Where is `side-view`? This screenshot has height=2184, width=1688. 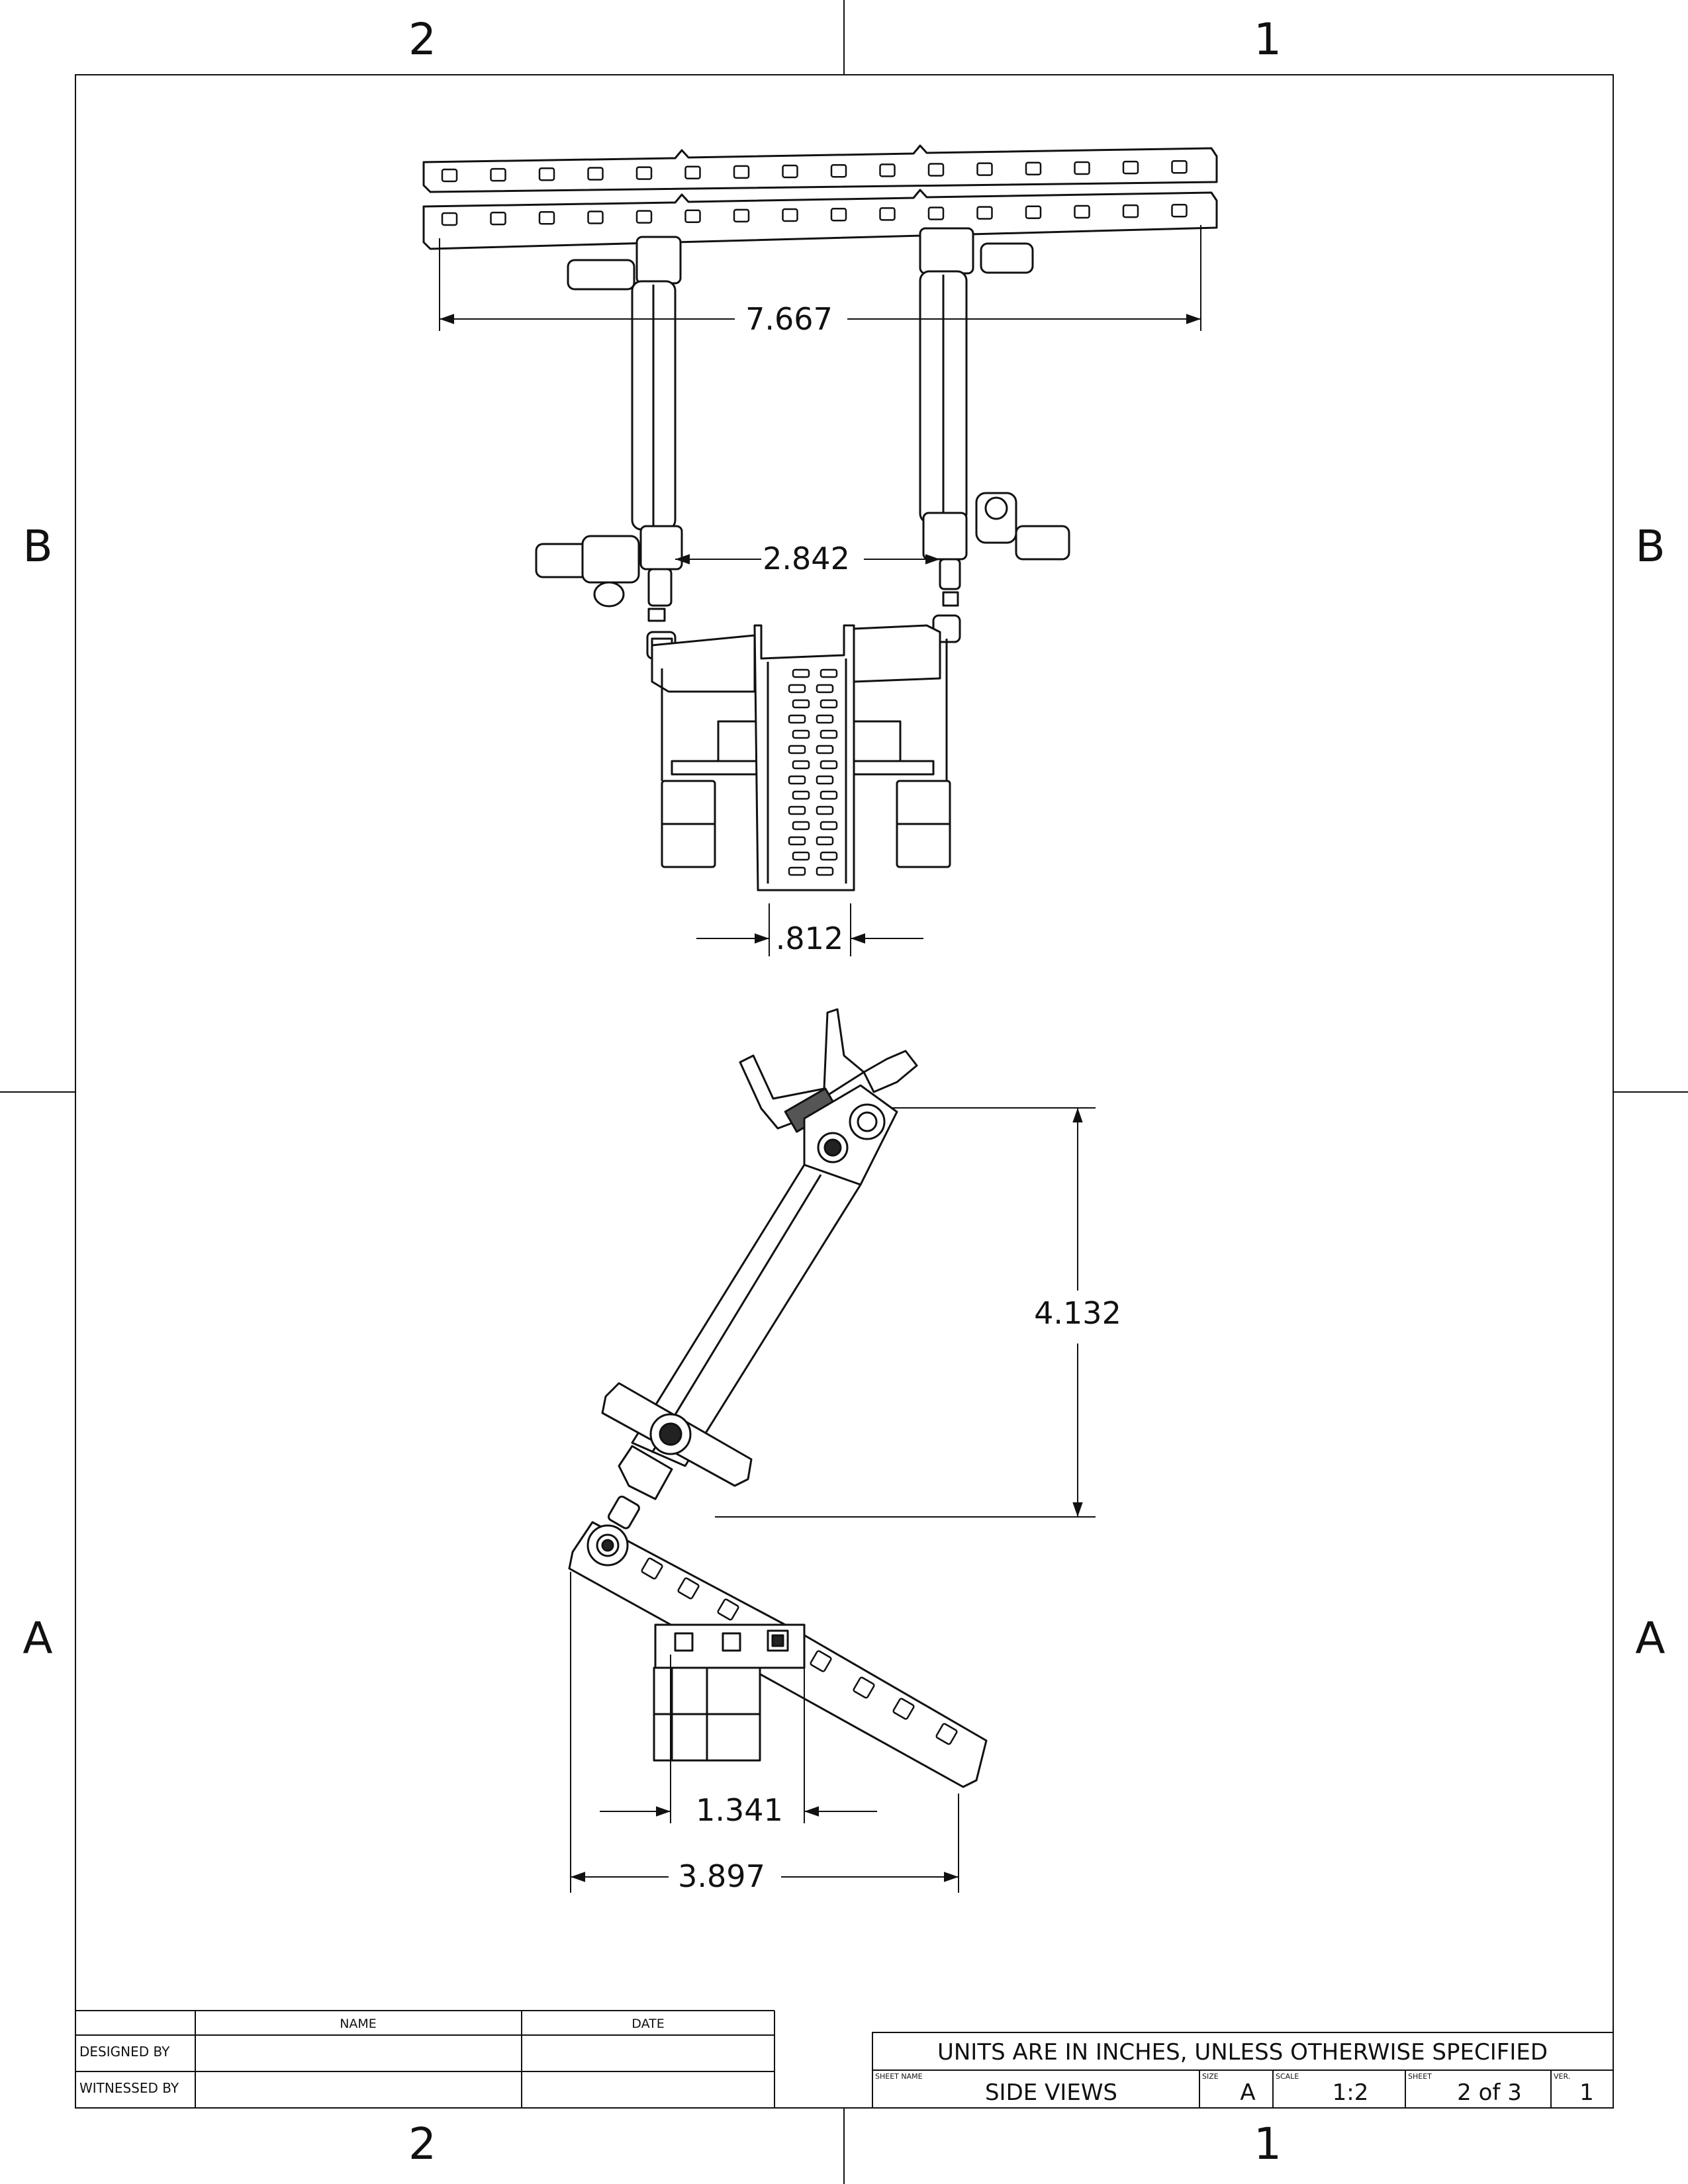 side-view is located at coordinates (778, 1398).